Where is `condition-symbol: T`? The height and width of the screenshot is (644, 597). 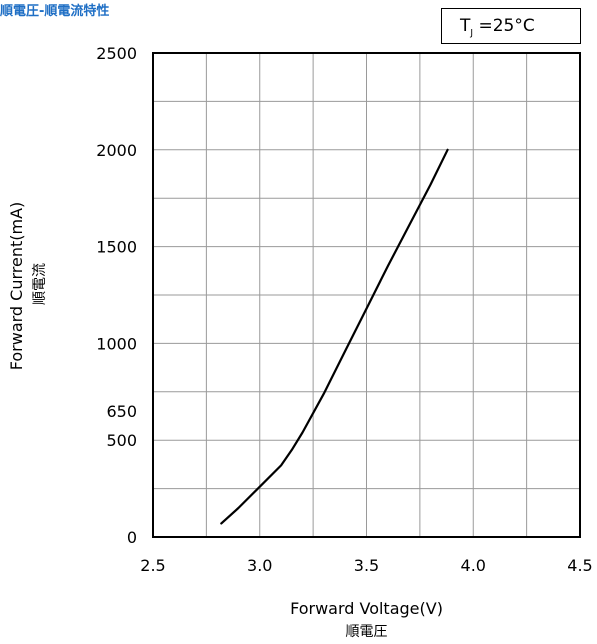
condition-symbol: T is located at coordinates (465, 26).